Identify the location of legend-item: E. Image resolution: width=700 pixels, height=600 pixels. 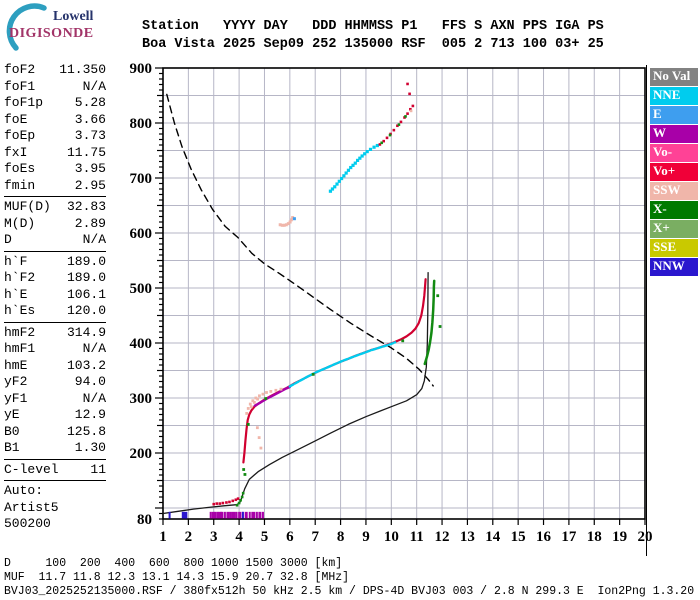
(674, 115).